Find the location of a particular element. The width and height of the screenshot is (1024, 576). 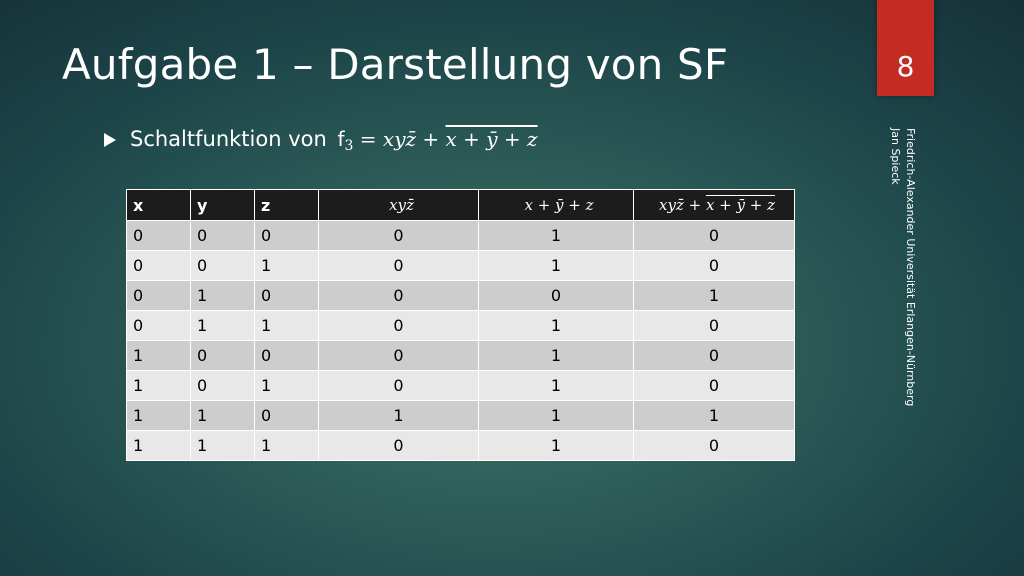

formula-fn-subscript: 3 is located at coordinates (349, 145).